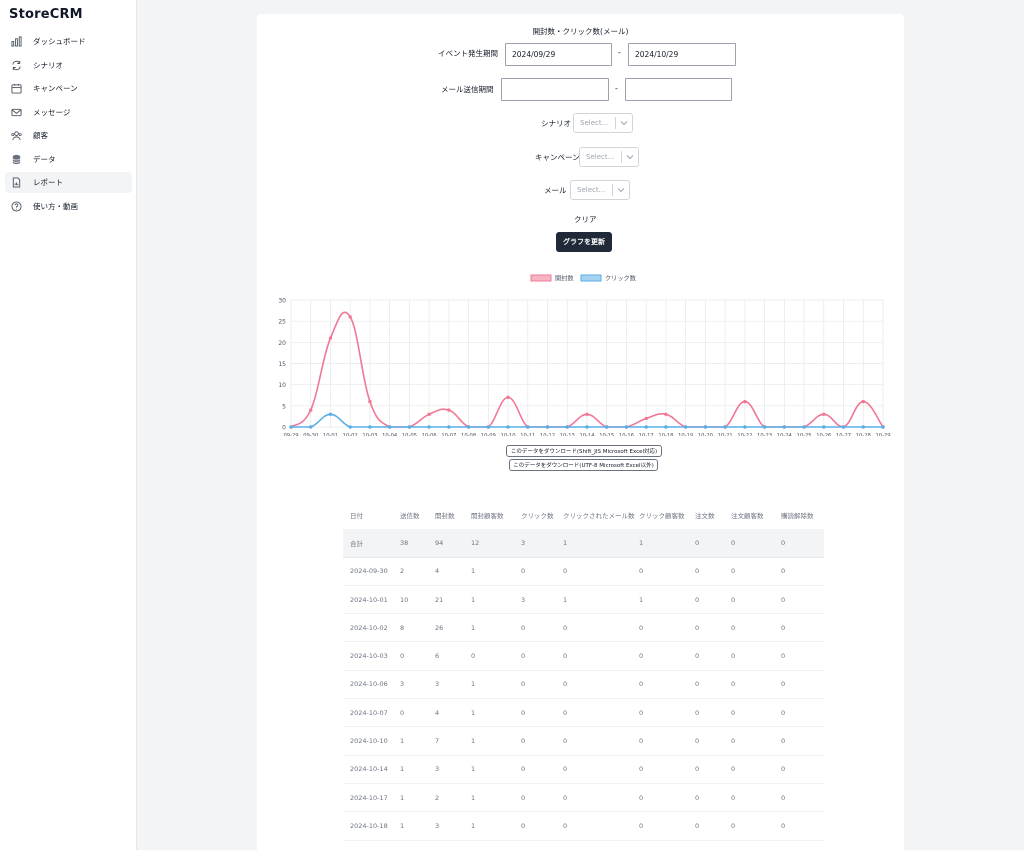 The image size is (1024, 850). I want to click on report-icon, so click(16, 183).